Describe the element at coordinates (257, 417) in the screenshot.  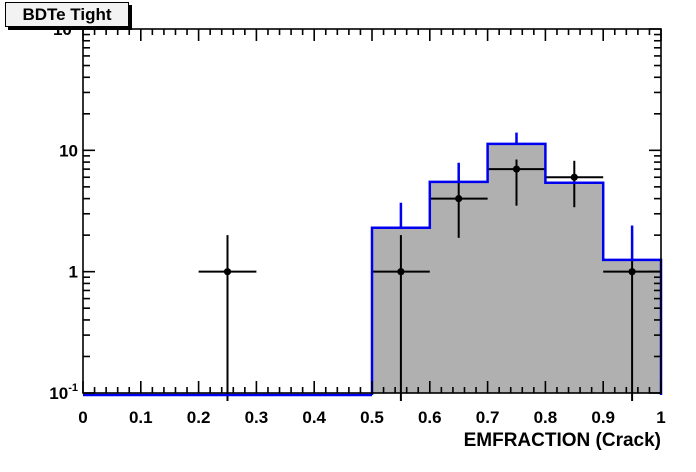
I see `x-tick-label: 0.3` at that location.